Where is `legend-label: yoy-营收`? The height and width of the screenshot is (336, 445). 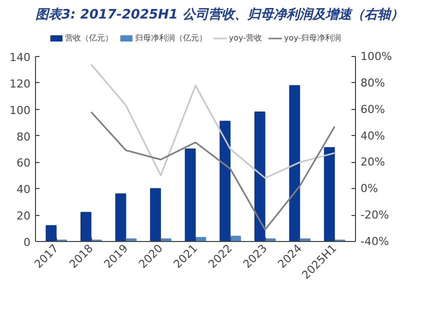 legend-label: yoy-营收 is located at coordinates (245, 37).